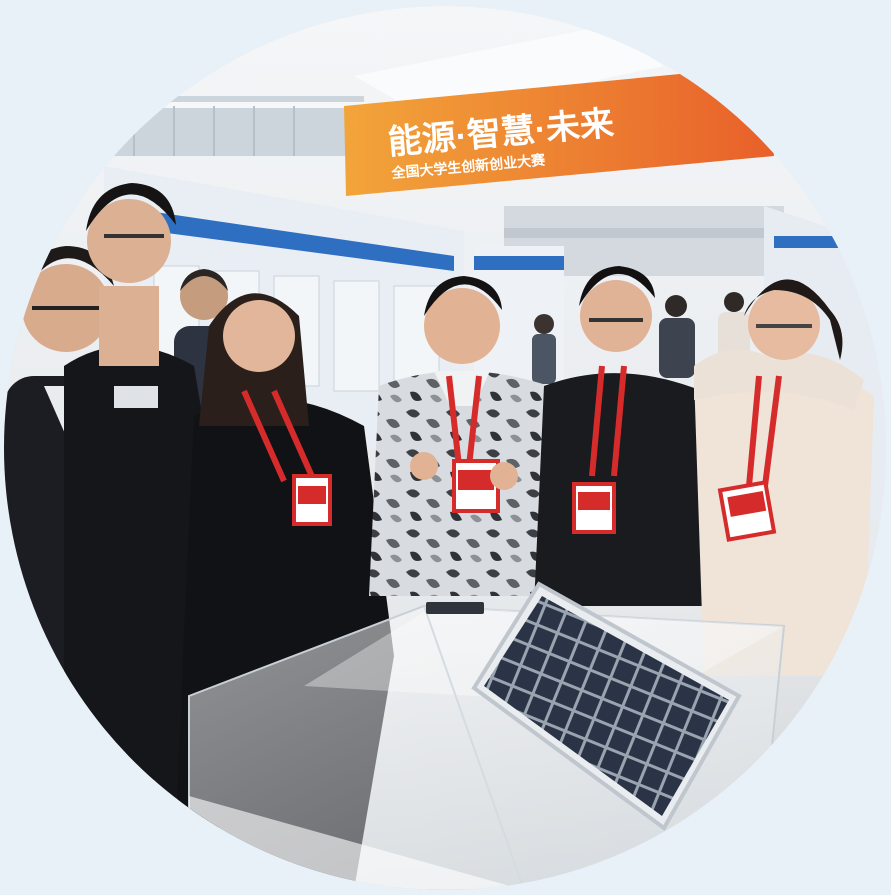  I want to click on student-woman-right, so click(784, 477).